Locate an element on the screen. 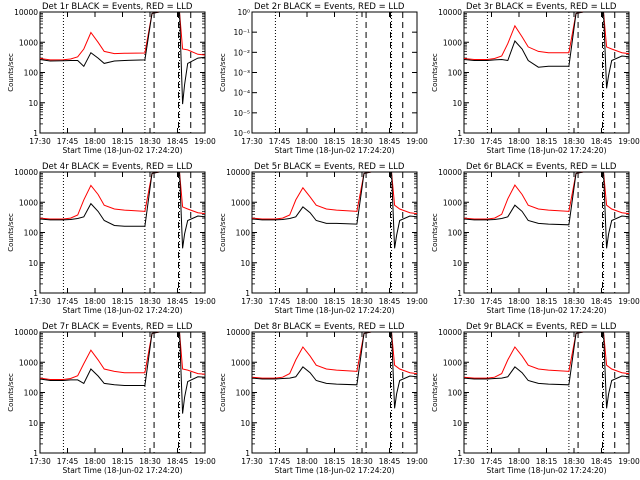 Image resolution: width=640 pixels, height=480 pixels. panel-title: Det 4r BLACK = Events, RED = LLD is located at coordinates (117, 167).